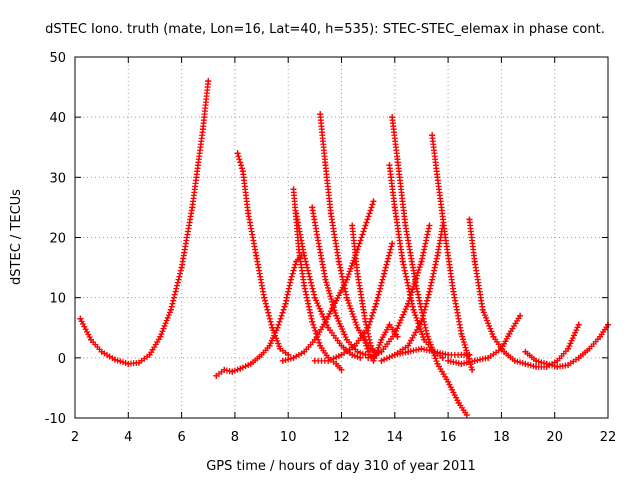  I want to click on x-tick-label: 4, so click(128, 437).